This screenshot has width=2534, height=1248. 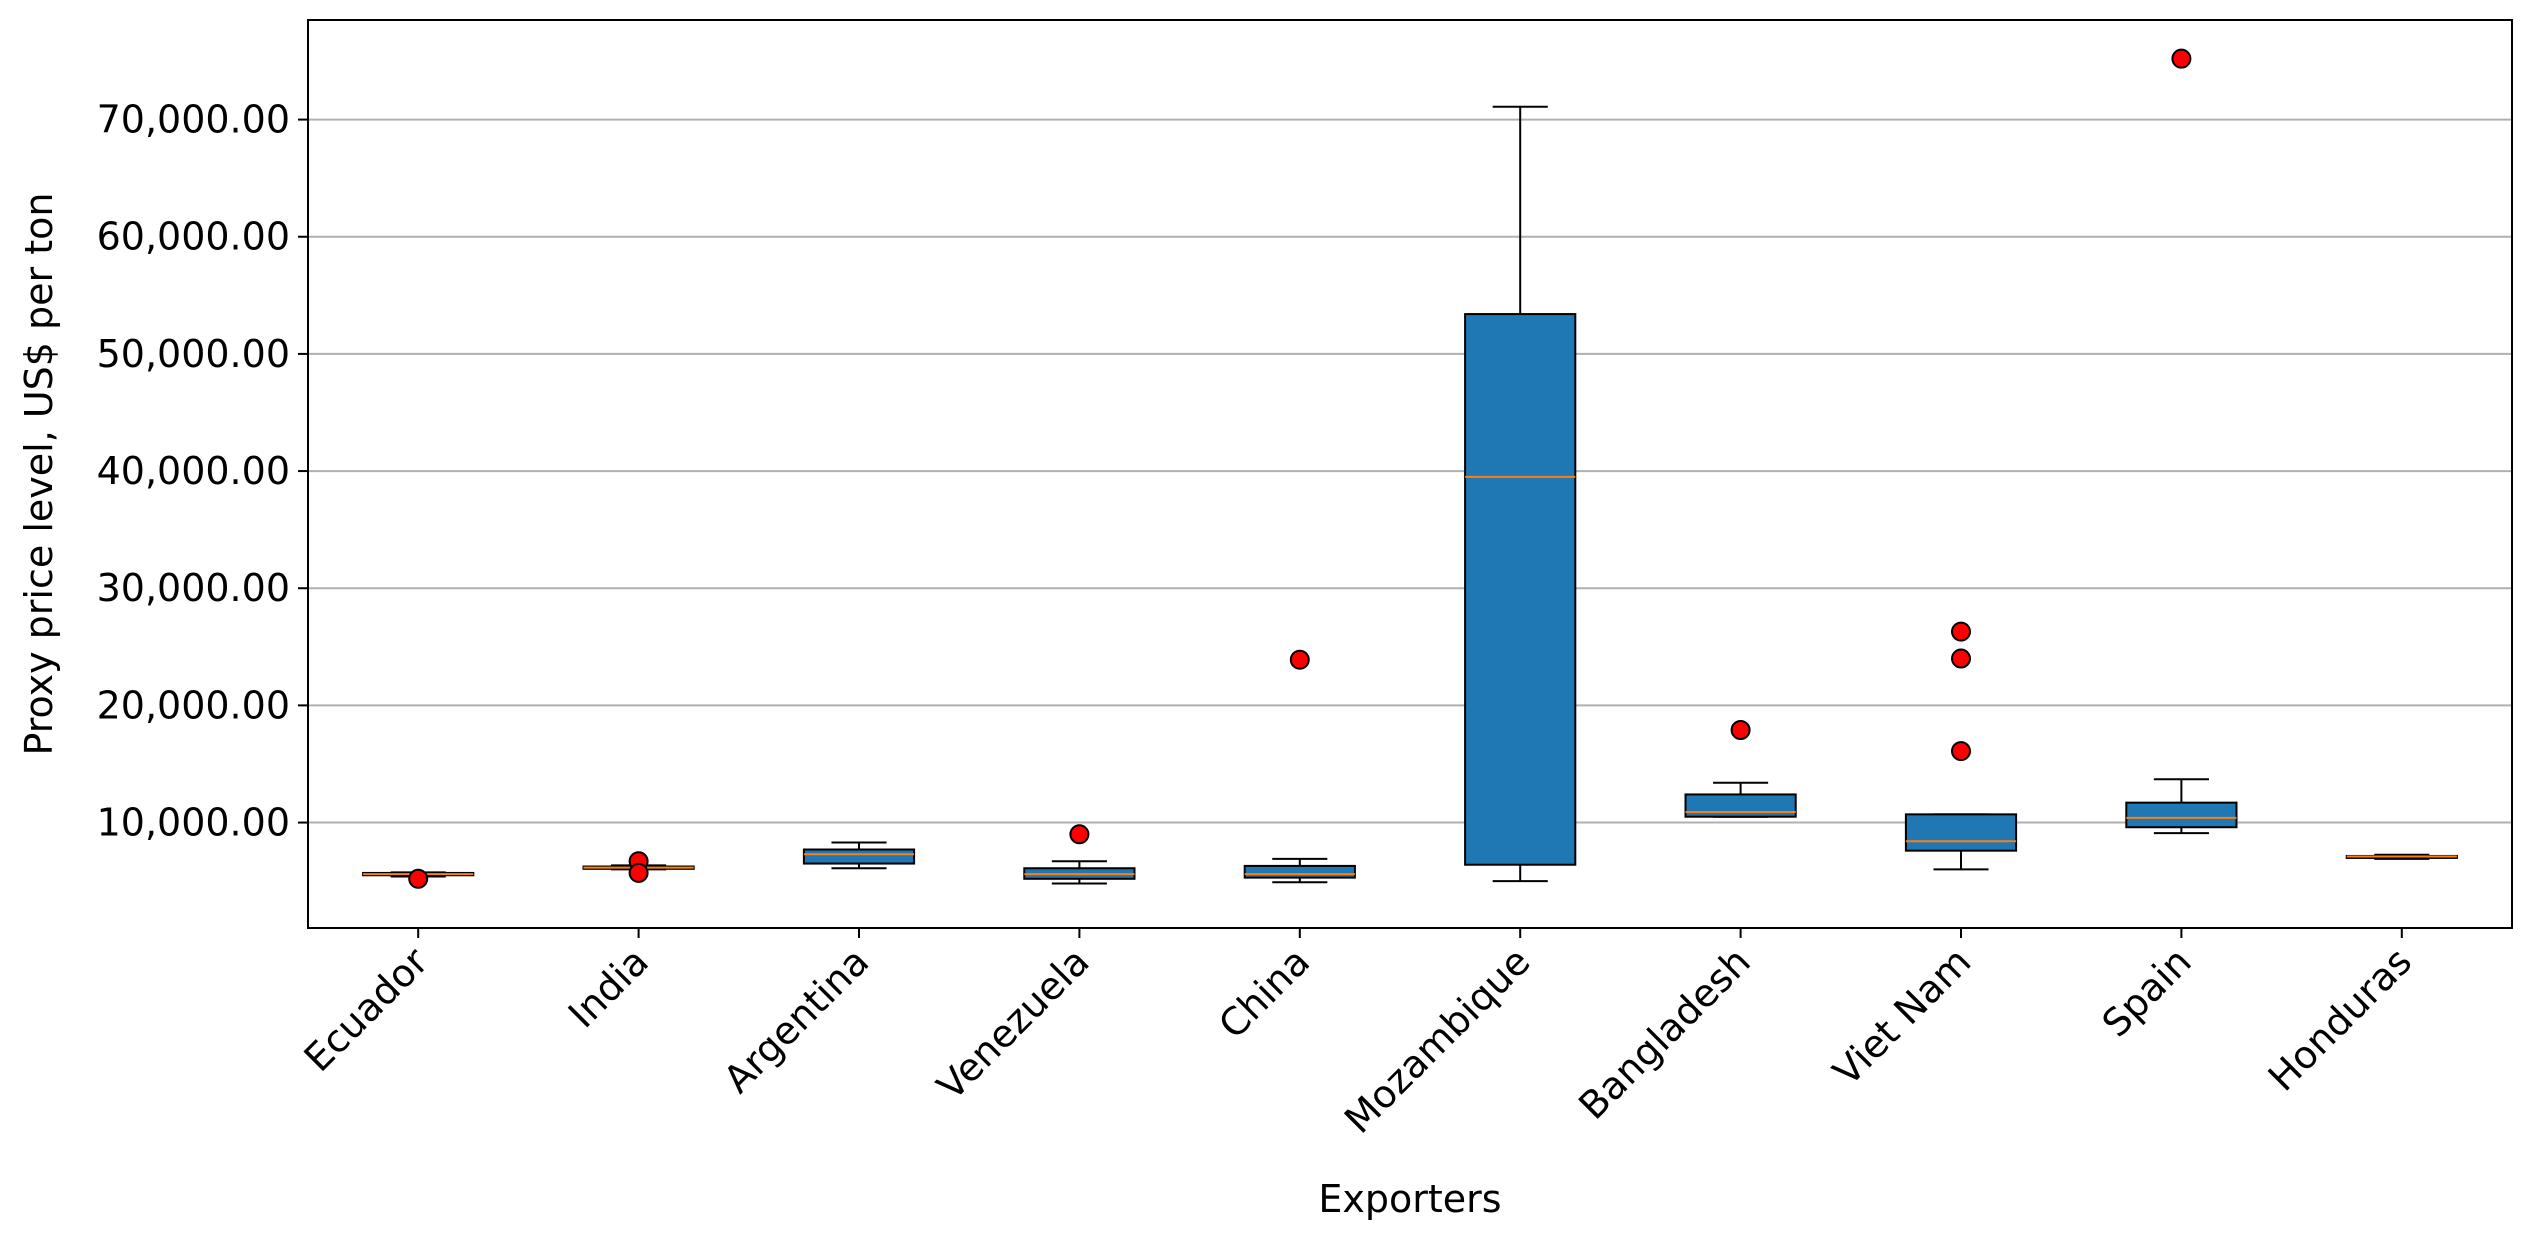 What do you see at coordinates (1079, 854) in the screenshot?
I see `box-venezuela` at bounding box center [1079, 854].